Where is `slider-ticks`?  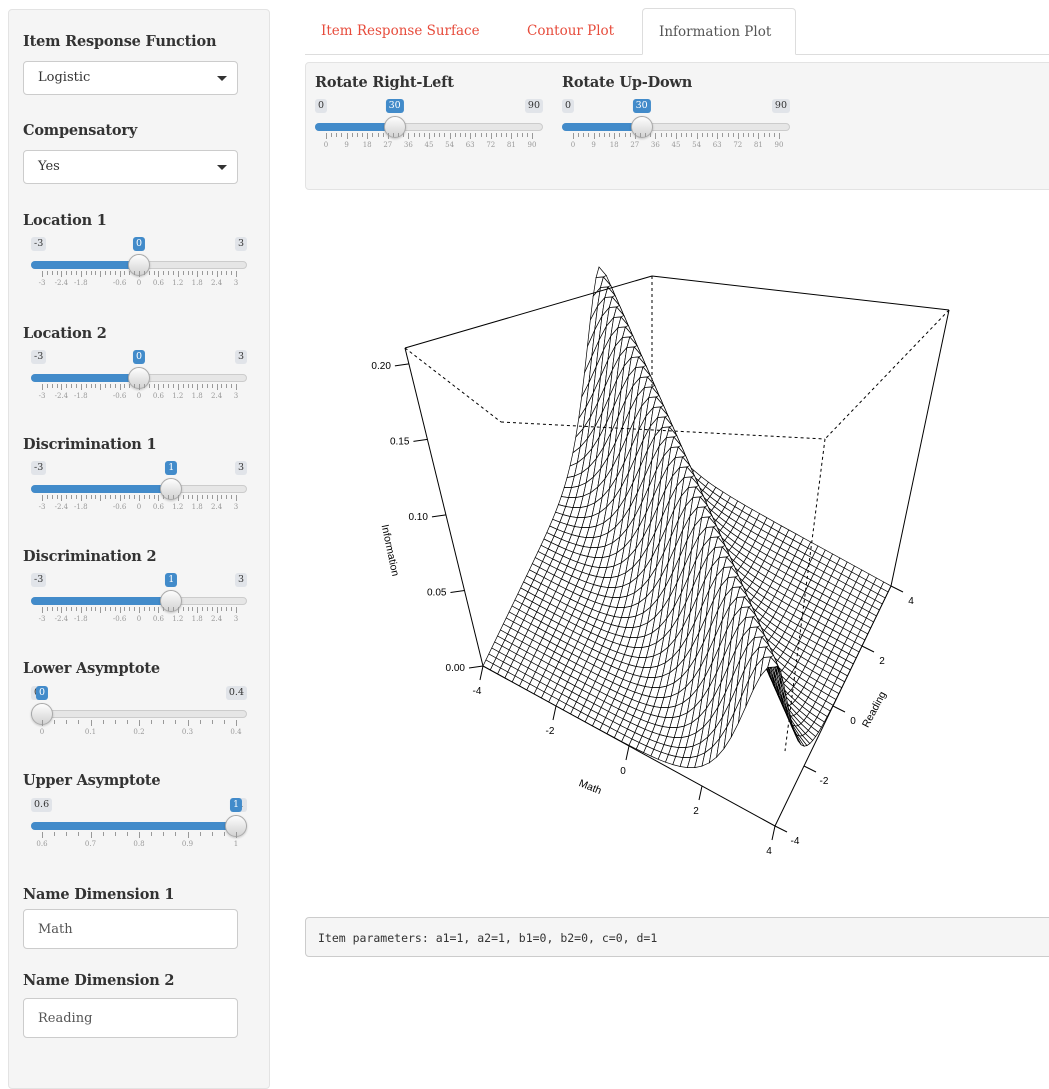
slider-ticks is located at coordinates (139, 498).